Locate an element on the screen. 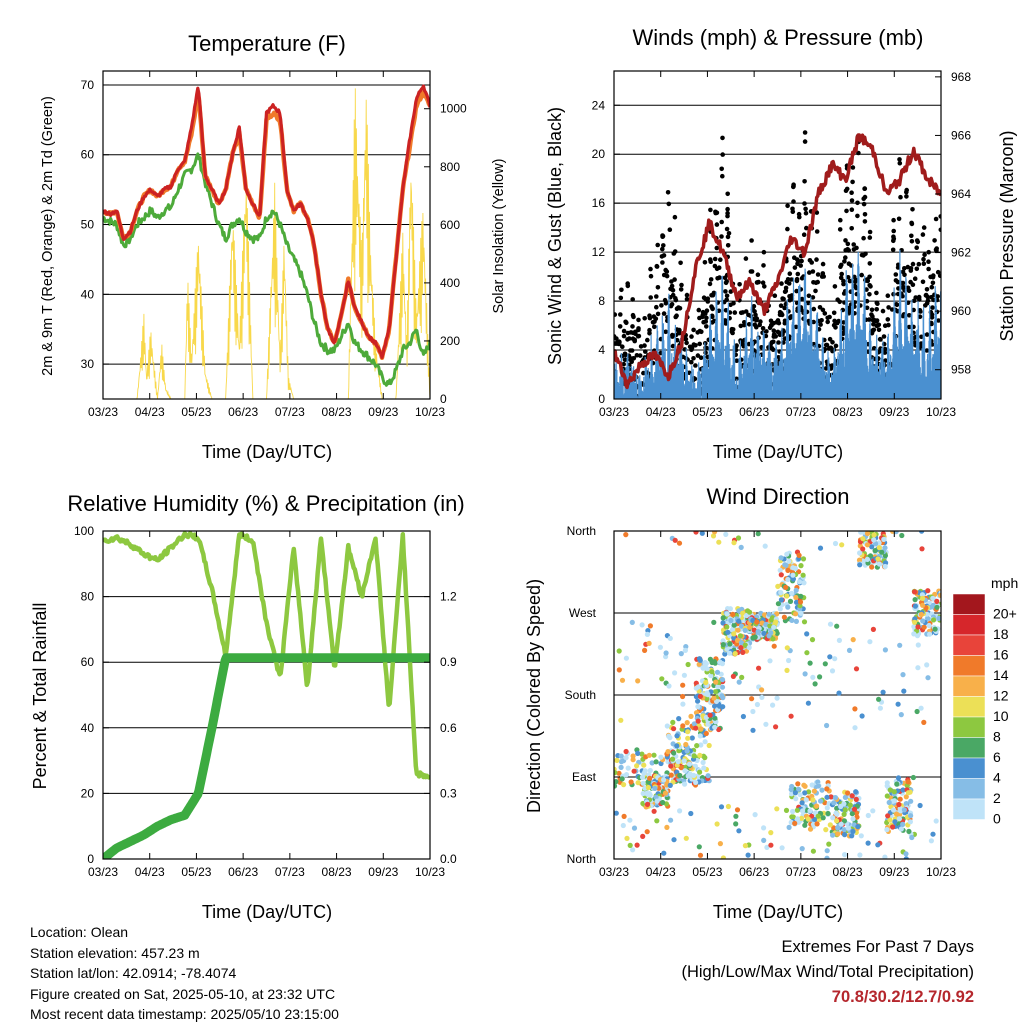 This screenshot has width=1024, height=1025. x-tick-label: 09/23 is located at coordinates (383, 872).